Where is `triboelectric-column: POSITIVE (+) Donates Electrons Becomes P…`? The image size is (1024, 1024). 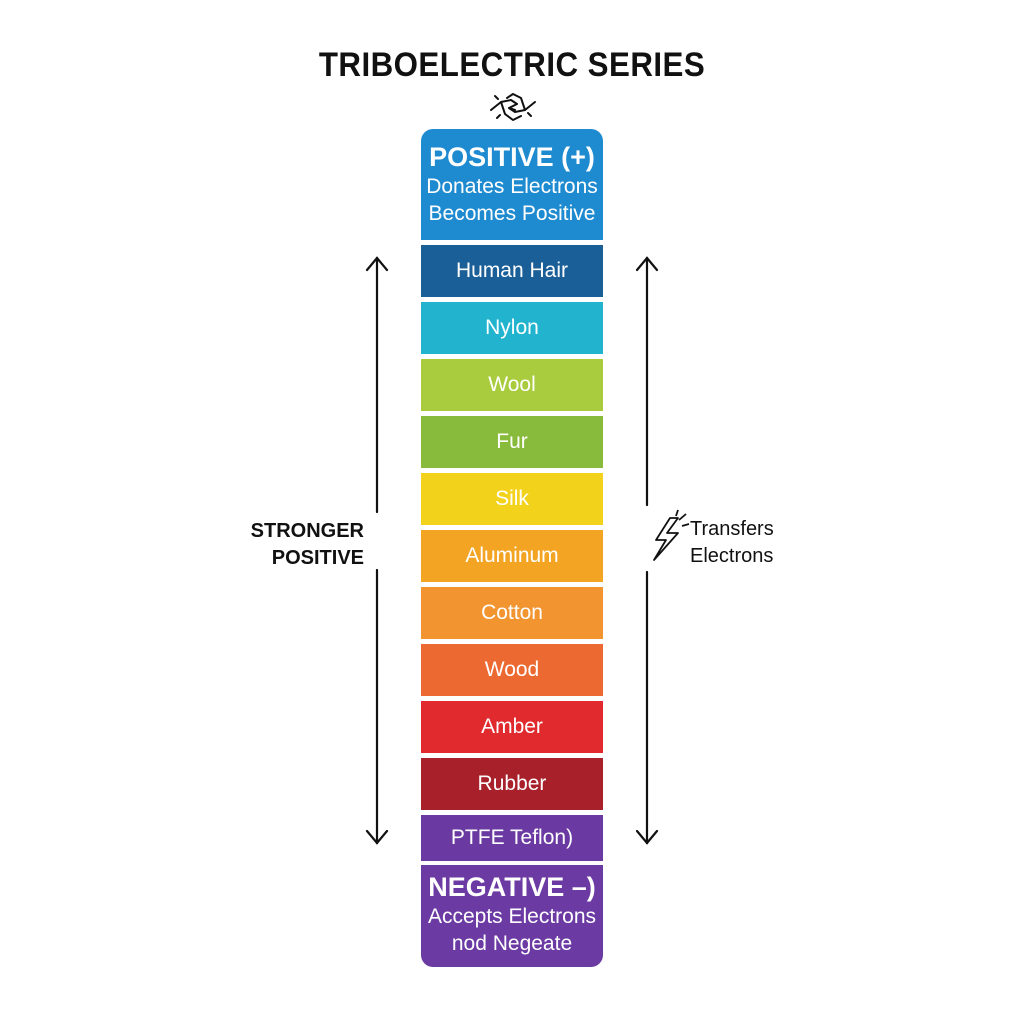 triboelectric-column: POSITIVE (+) Donates Electrons Becomes P… is located at coordinates (512, 548).